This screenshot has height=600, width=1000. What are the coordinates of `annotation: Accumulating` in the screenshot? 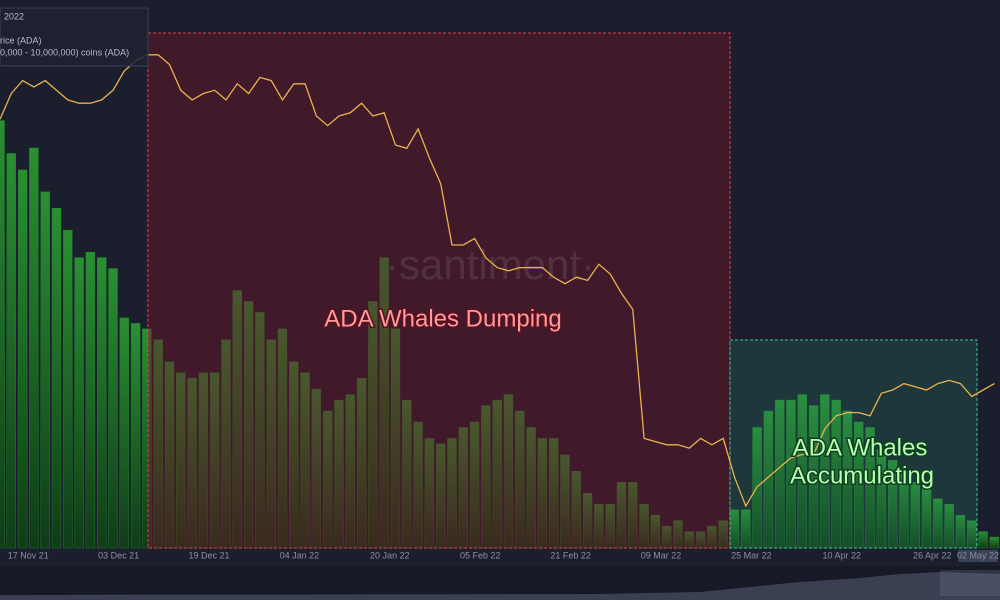 It's located at (862, 475).